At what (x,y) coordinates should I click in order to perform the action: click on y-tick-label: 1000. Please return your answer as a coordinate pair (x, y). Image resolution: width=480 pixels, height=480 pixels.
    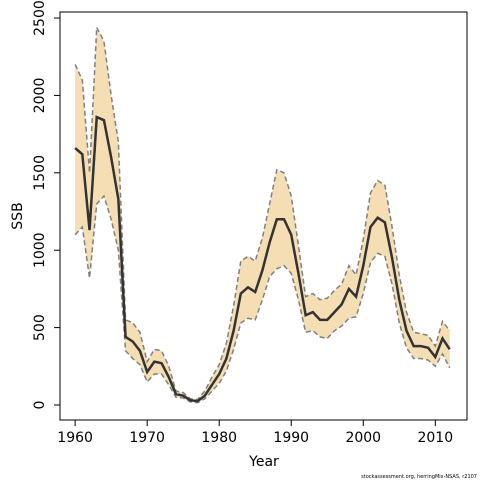
    Looking at the image, I should click on (40, 250).